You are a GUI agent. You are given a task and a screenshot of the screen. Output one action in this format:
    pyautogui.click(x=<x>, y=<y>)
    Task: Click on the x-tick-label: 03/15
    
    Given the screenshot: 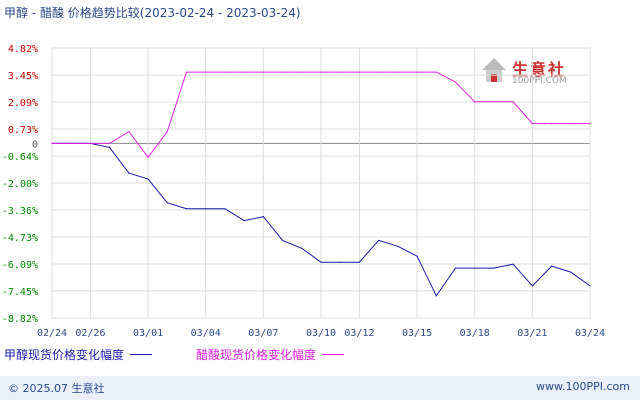 What is the action you would take?
    pyautogui.click(x=417, y=333)
    